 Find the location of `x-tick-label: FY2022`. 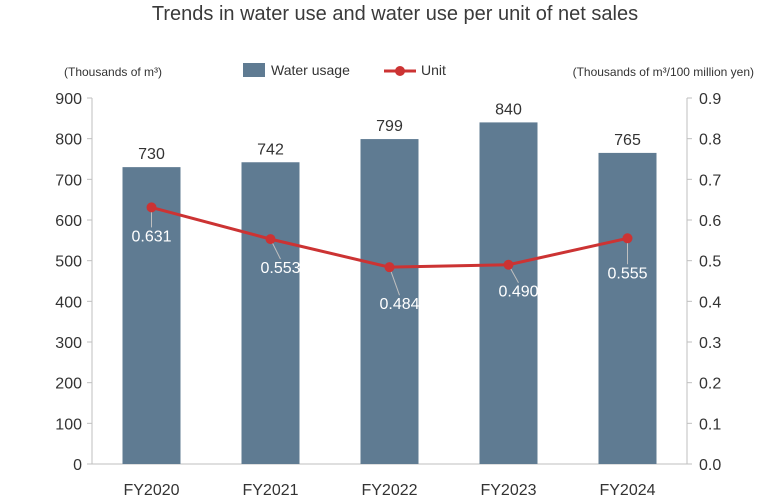

x-tick-label: FY2022 is located at coordinates (389, 490).